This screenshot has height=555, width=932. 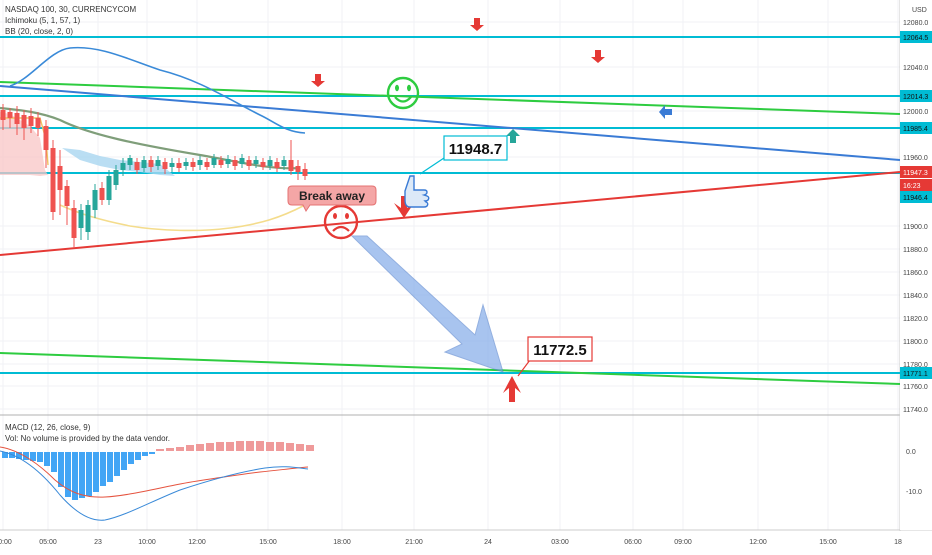 What do you see at coordinates (555, 356) in the screenshot?
I see `callout-11772: 11772.5` at bounding box center [555, 356].